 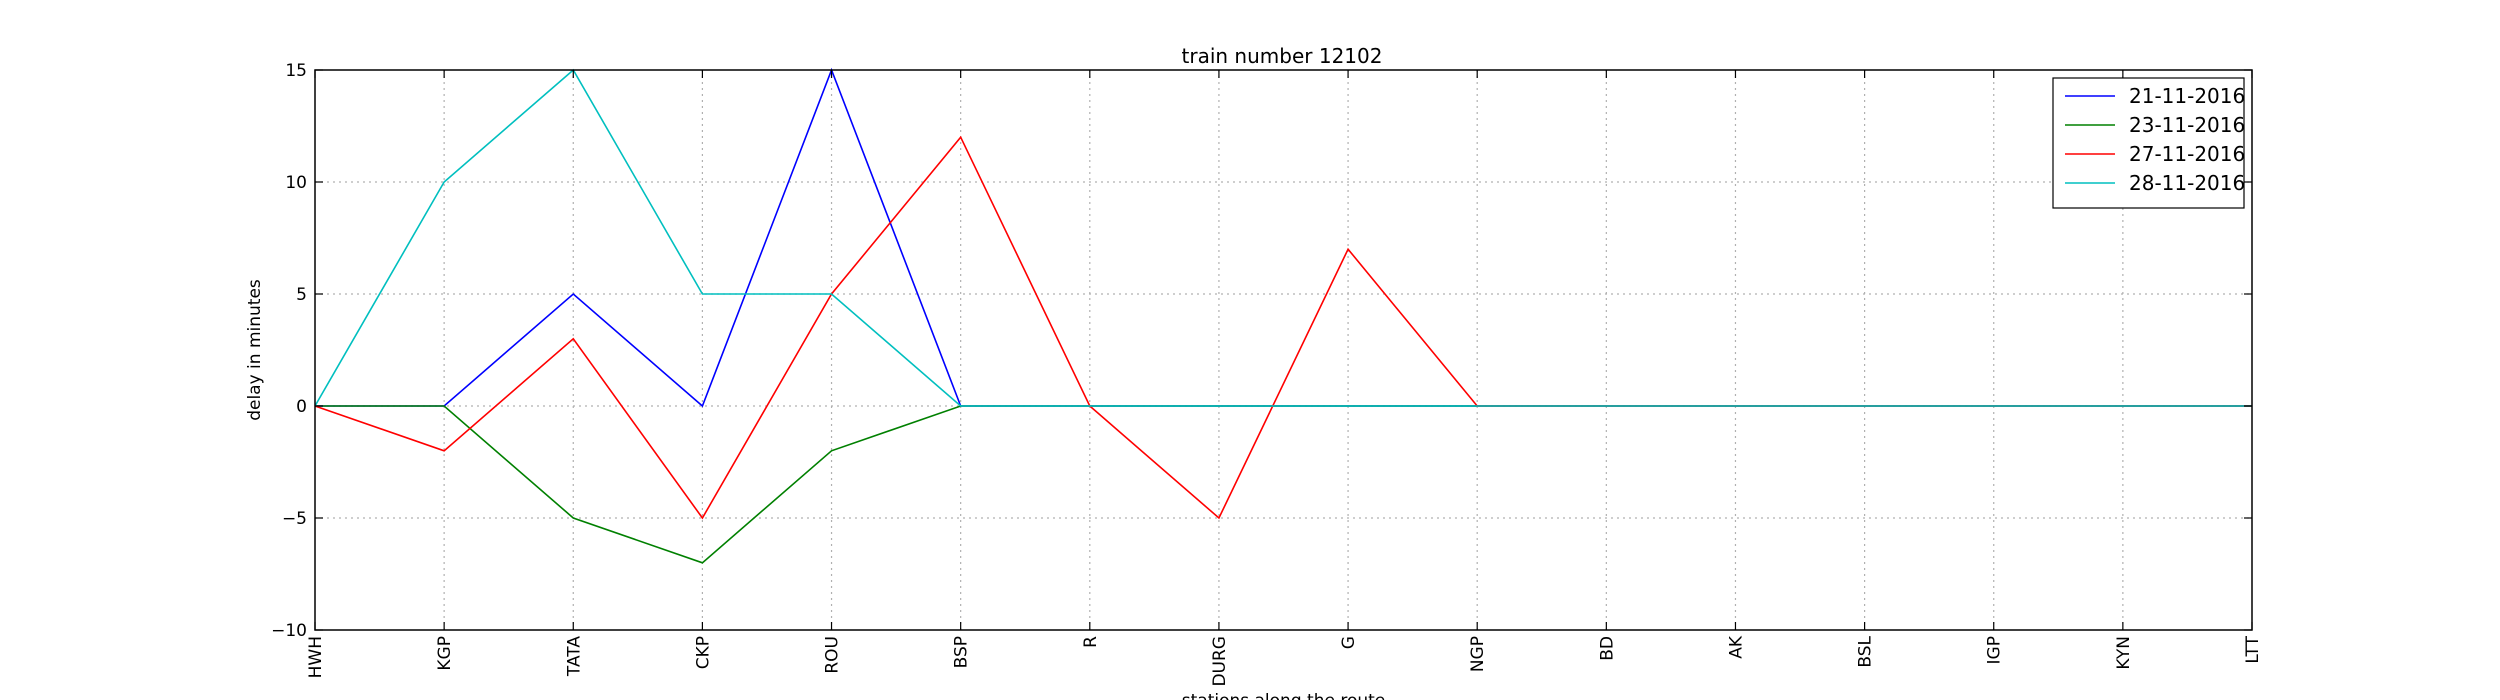 What do you see at coordinates (1091, 642) in the screenshot?
I see `x-tick-label: R` at bounding box center [1091, 642].